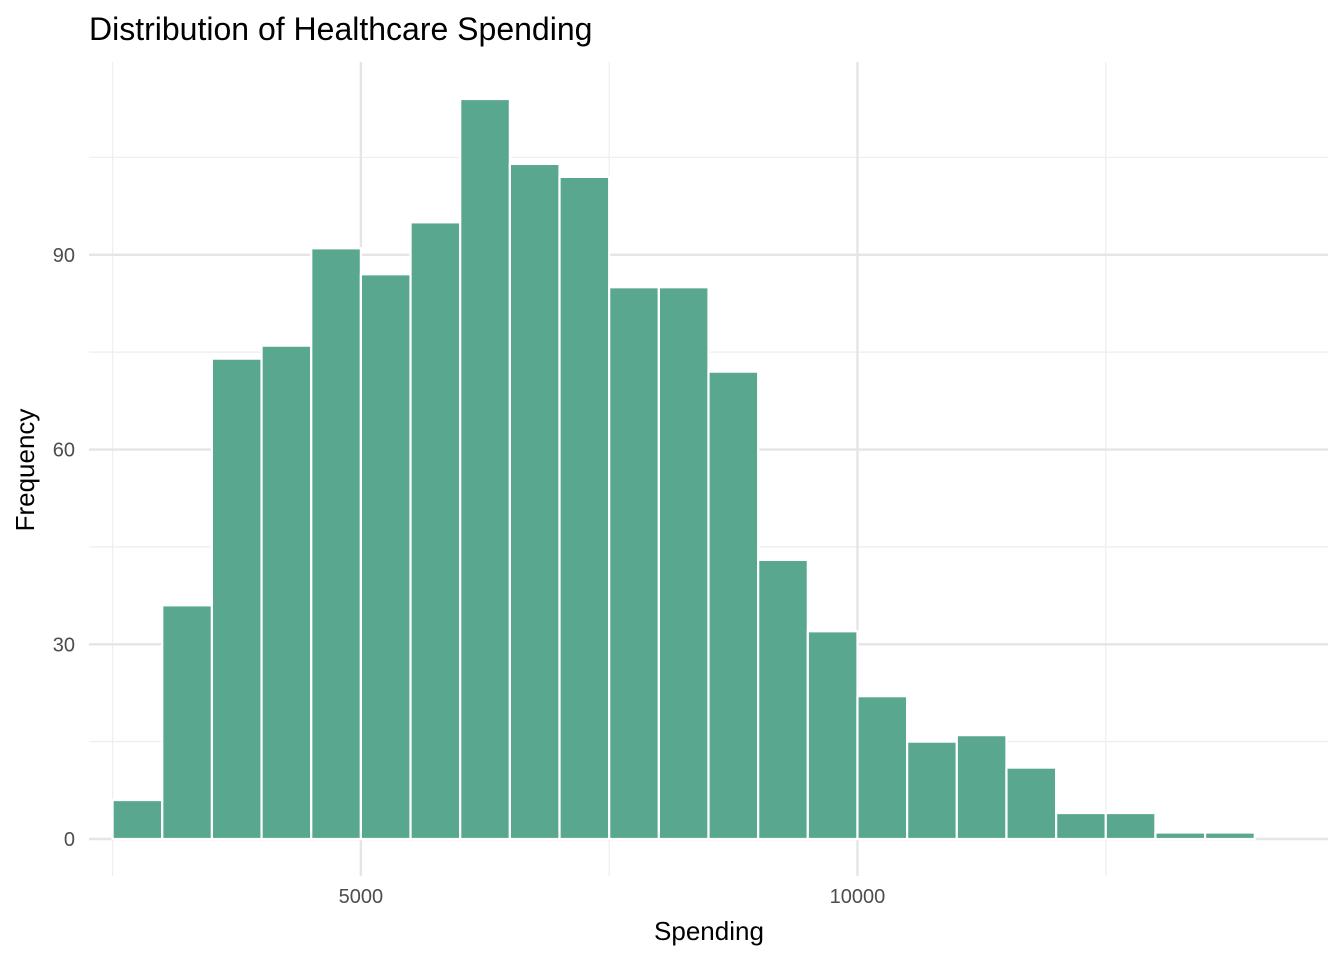  I want to click on y-tick-label: 90, so click(64, 256).